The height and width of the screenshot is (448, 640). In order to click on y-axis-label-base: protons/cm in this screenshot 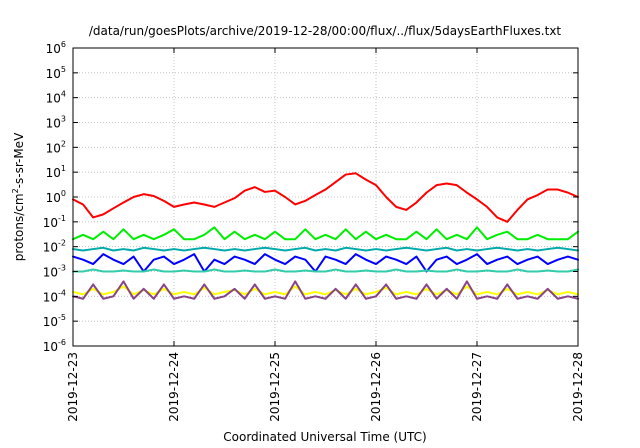, I will do `click(19, 227)`.